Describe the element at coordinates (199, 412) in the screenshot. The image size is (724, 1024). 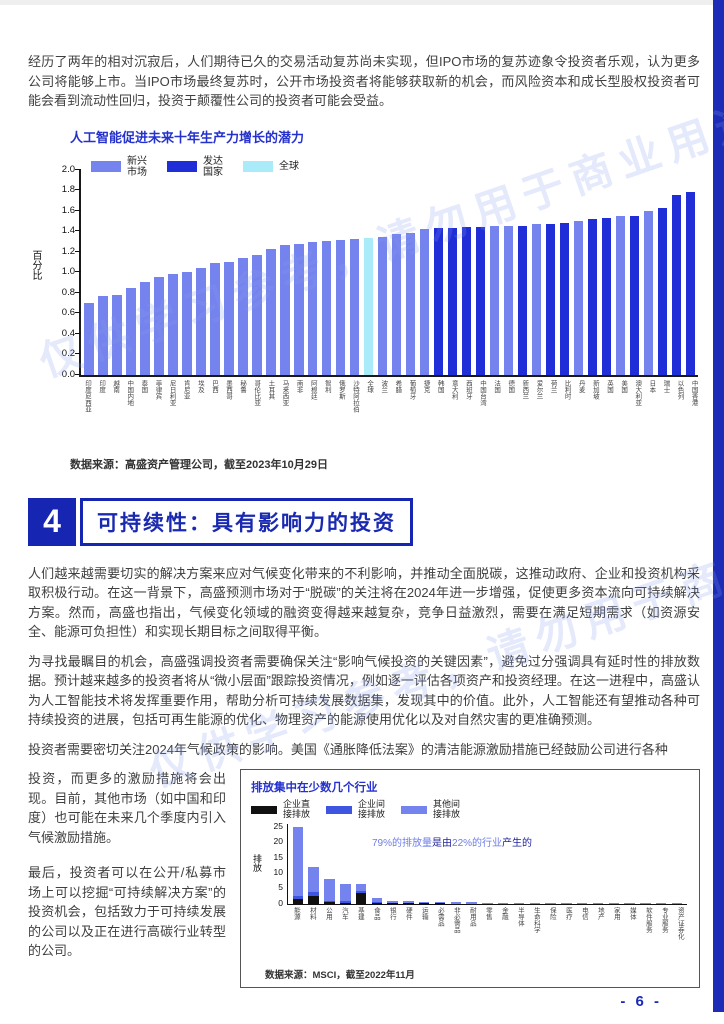
I see `x-label-slot: 埃及` at that location.